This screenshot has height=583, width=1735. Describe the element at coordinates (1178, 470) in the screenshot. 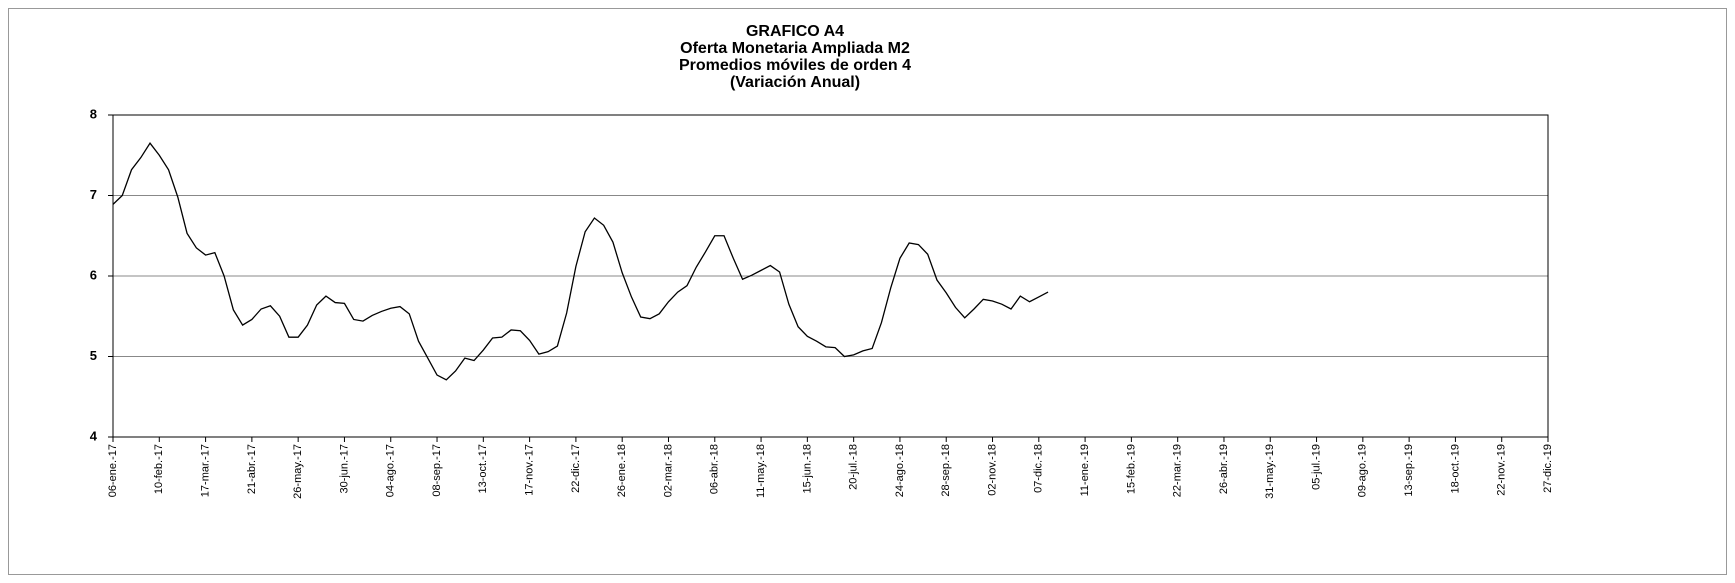

I see `x-tick-label: 22-mar.-19` at that location.